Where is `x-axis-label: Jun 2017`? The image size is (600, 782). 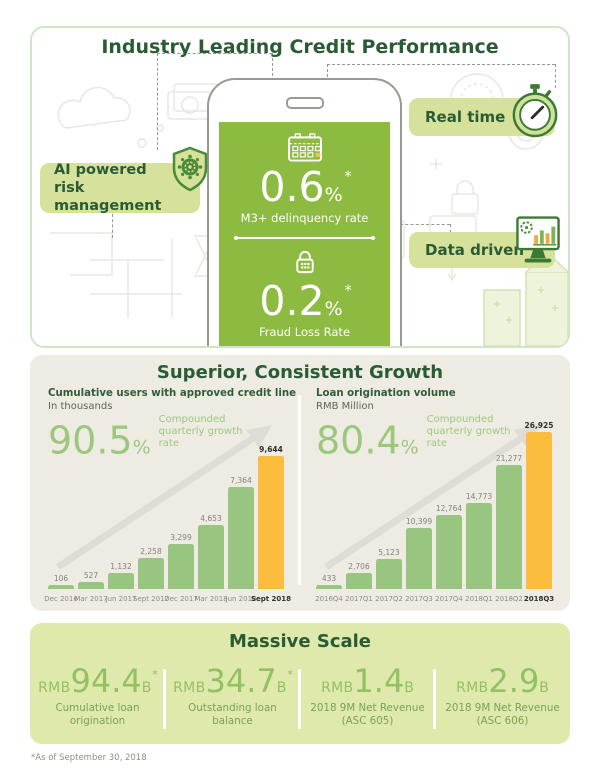
x-axis-label: Jun 2017 is located at coordinates (121, 599).